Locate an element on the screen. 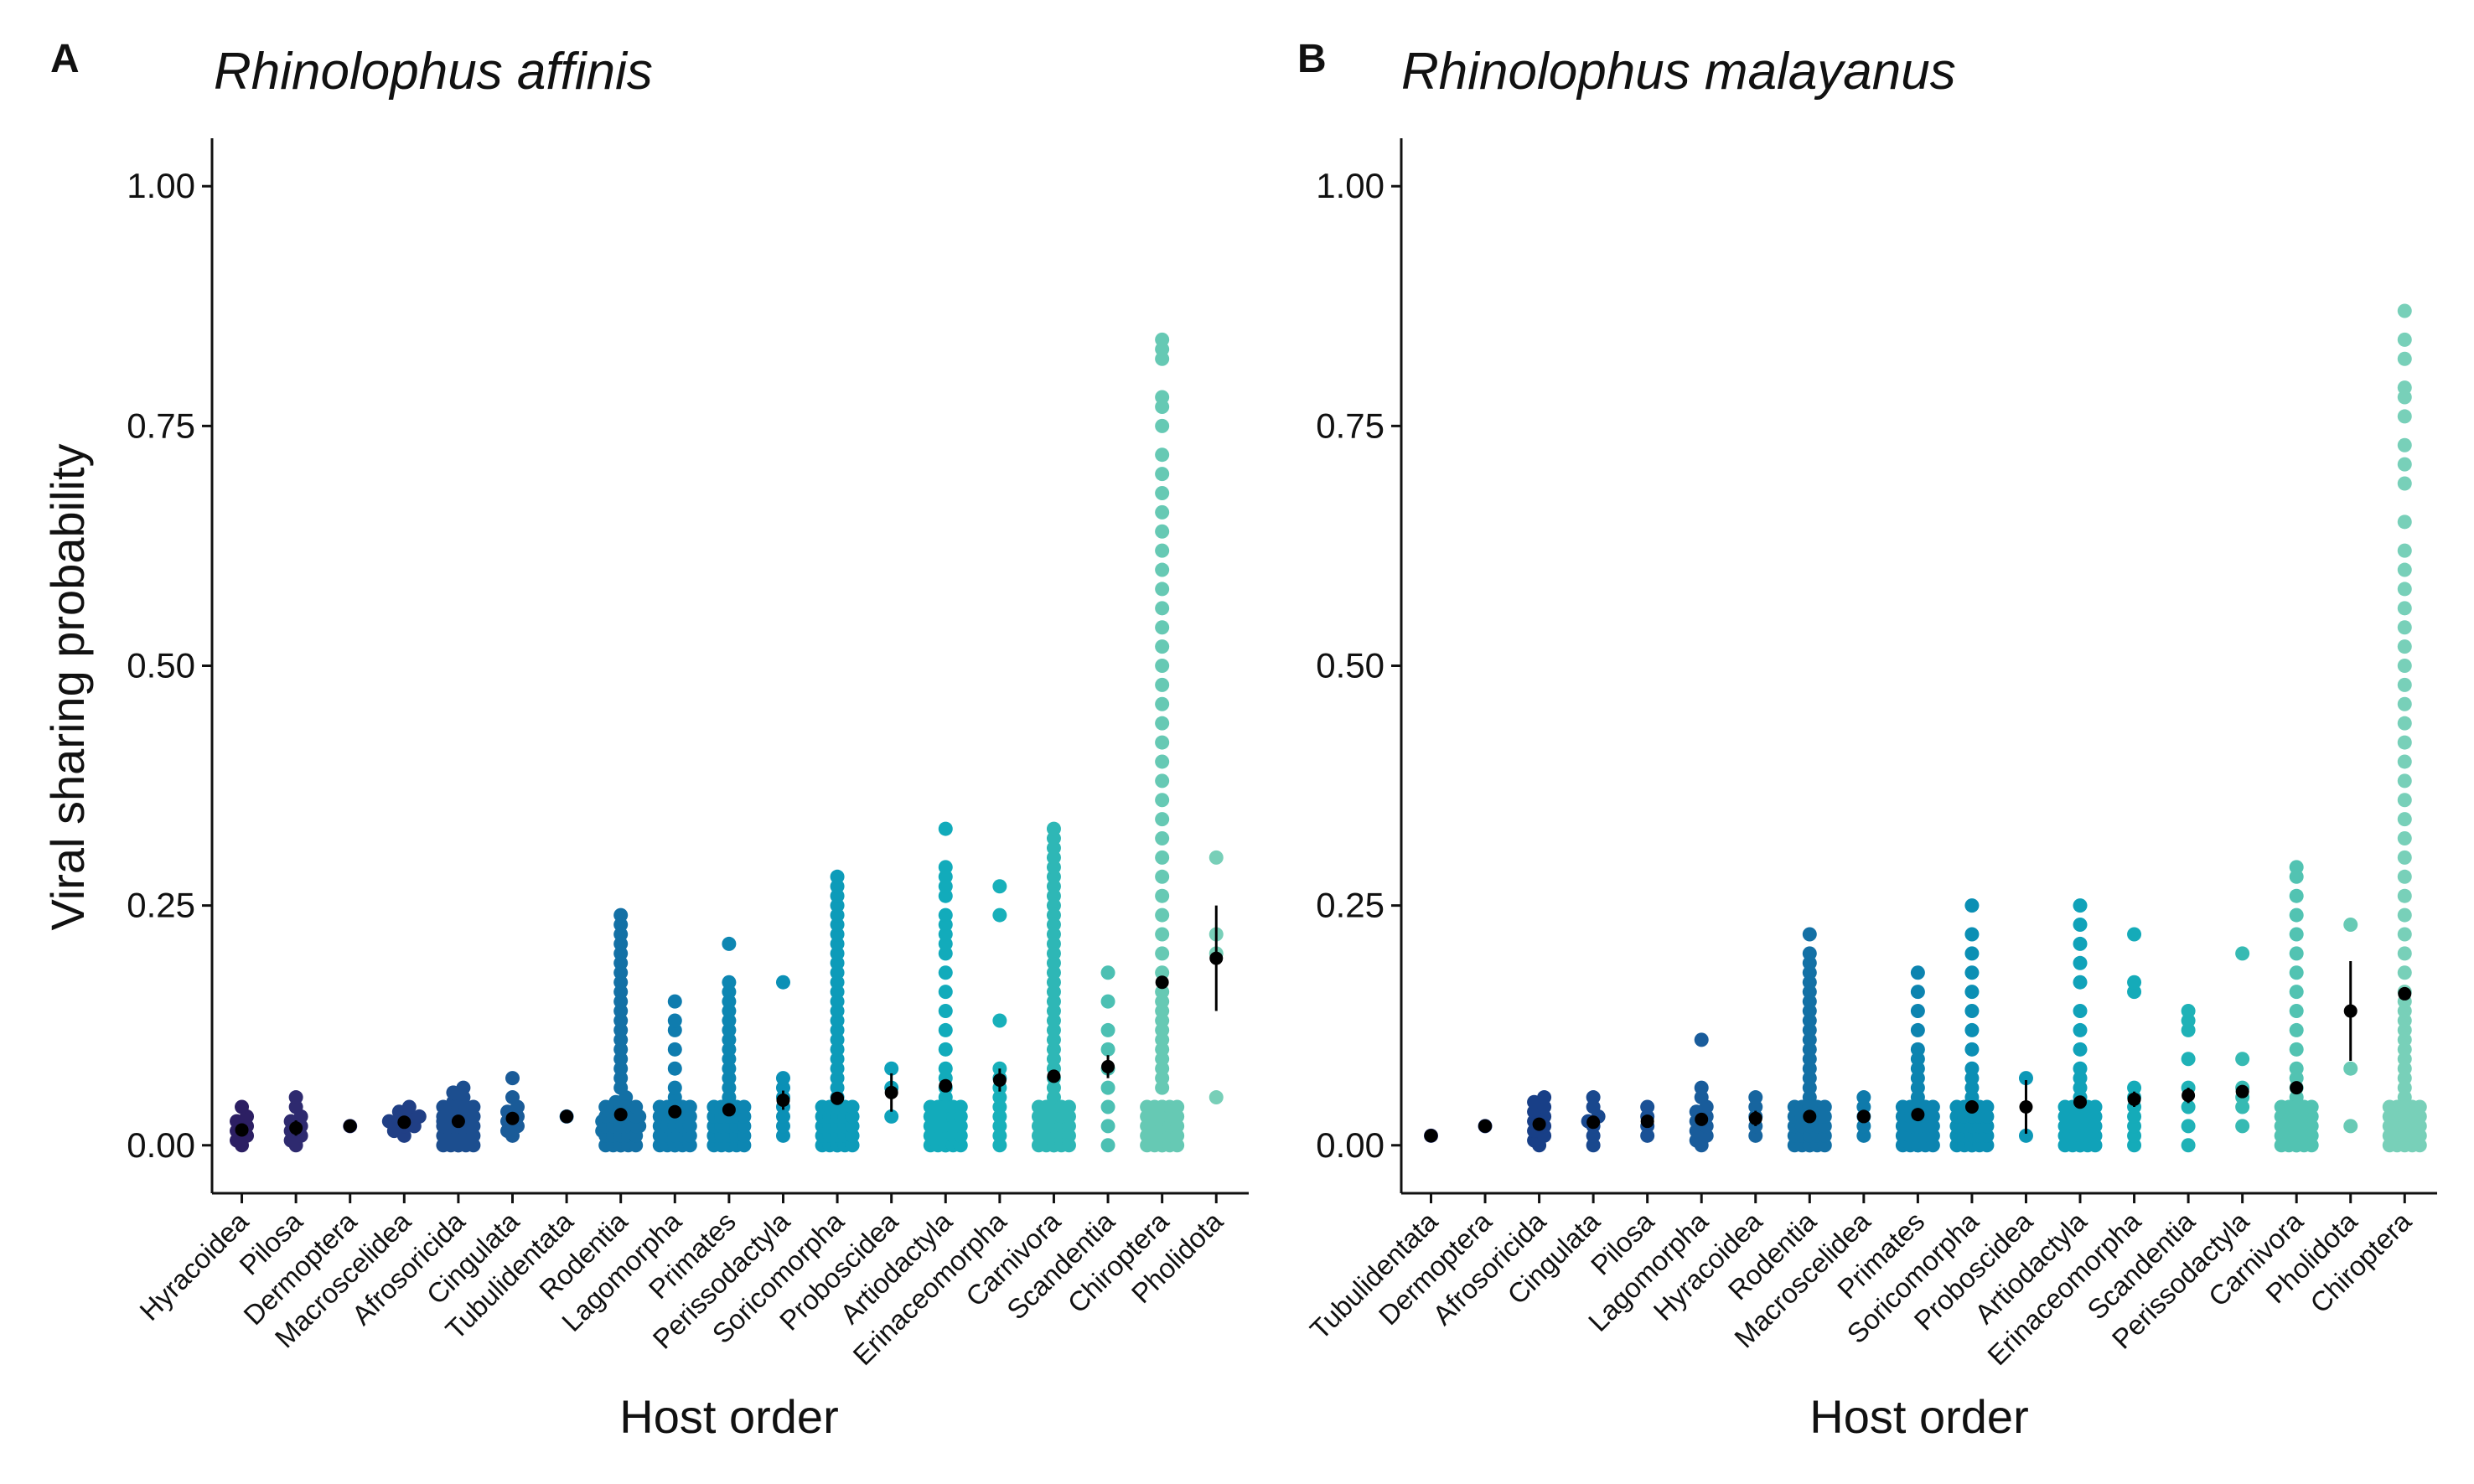 This screenshot has width=2474, height=1484. y-tick-label: 0.25 is located at coordinates (161, 905).